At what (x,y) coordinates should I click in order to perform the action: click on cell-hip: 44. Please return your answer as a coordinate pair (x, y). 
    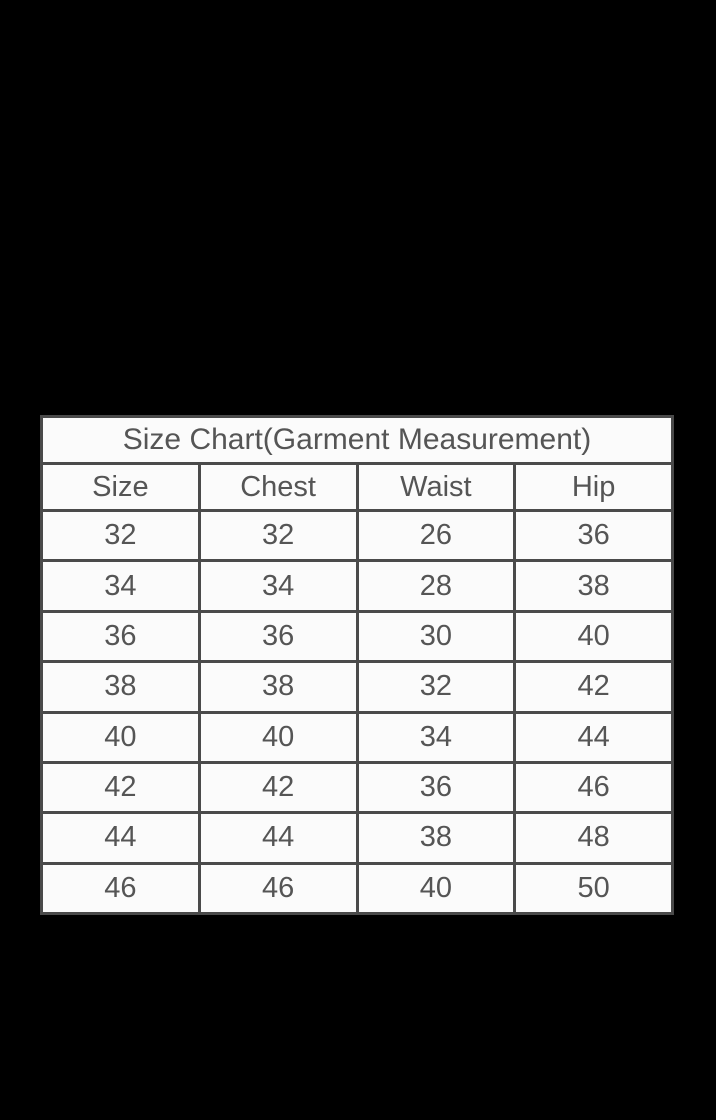
    Looking at the image, I should click on (593, 737).